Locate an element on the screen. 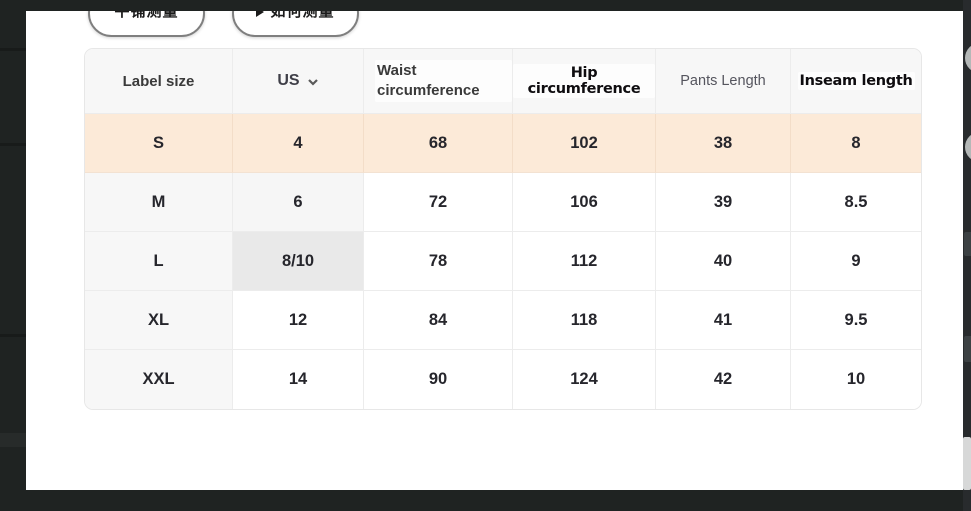 The width and height of the screenshot is (971, 511). hip-cell: 124 is located at coordinates (584, 379).